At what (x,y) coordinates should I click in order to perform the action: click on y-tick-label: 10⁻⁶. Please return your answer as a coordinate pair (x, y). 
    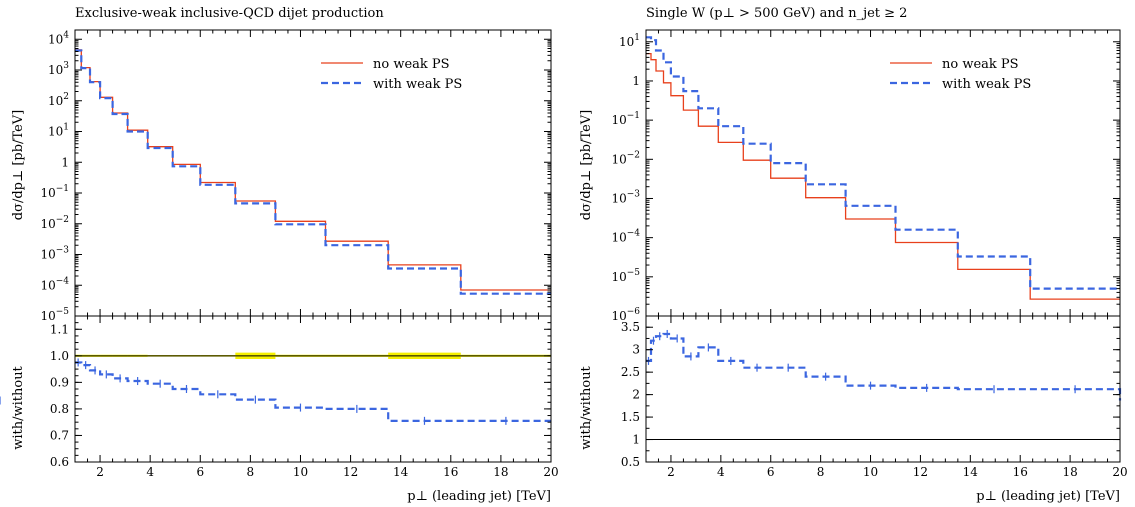
    Looking at the image, I should click on (625, 315).